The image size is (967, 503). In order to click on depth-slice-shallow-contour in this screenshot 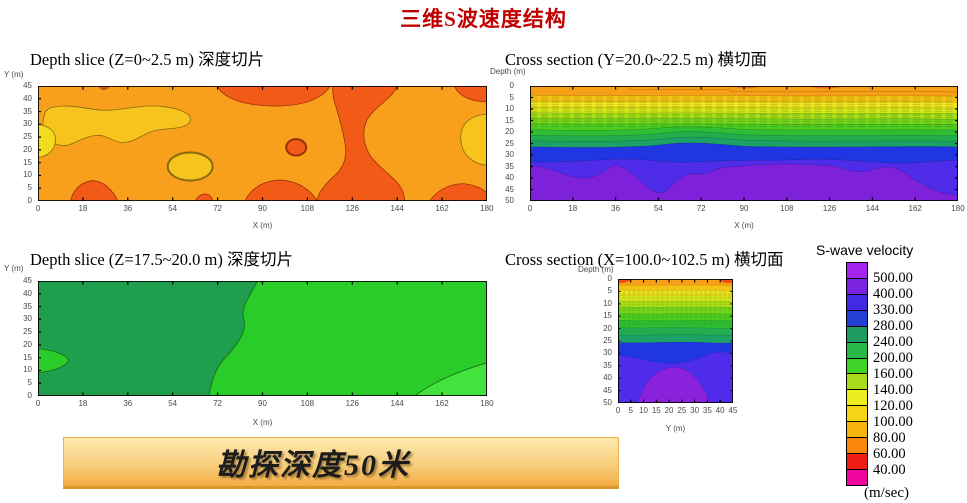, I will do `click(262, 143)`.